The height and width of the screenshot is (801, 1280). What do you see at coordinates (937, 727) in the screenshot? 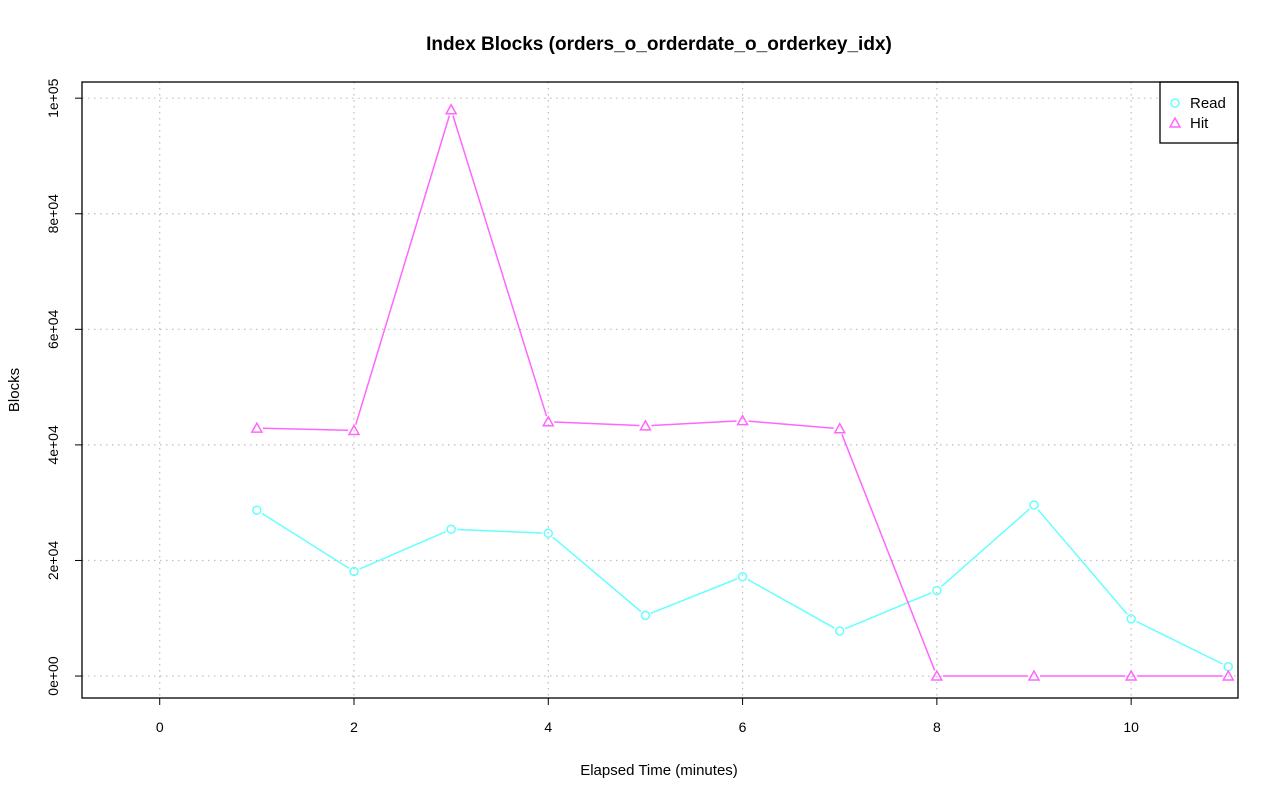
I see `x-tick-label: 8` at bounding box center [937, 727].